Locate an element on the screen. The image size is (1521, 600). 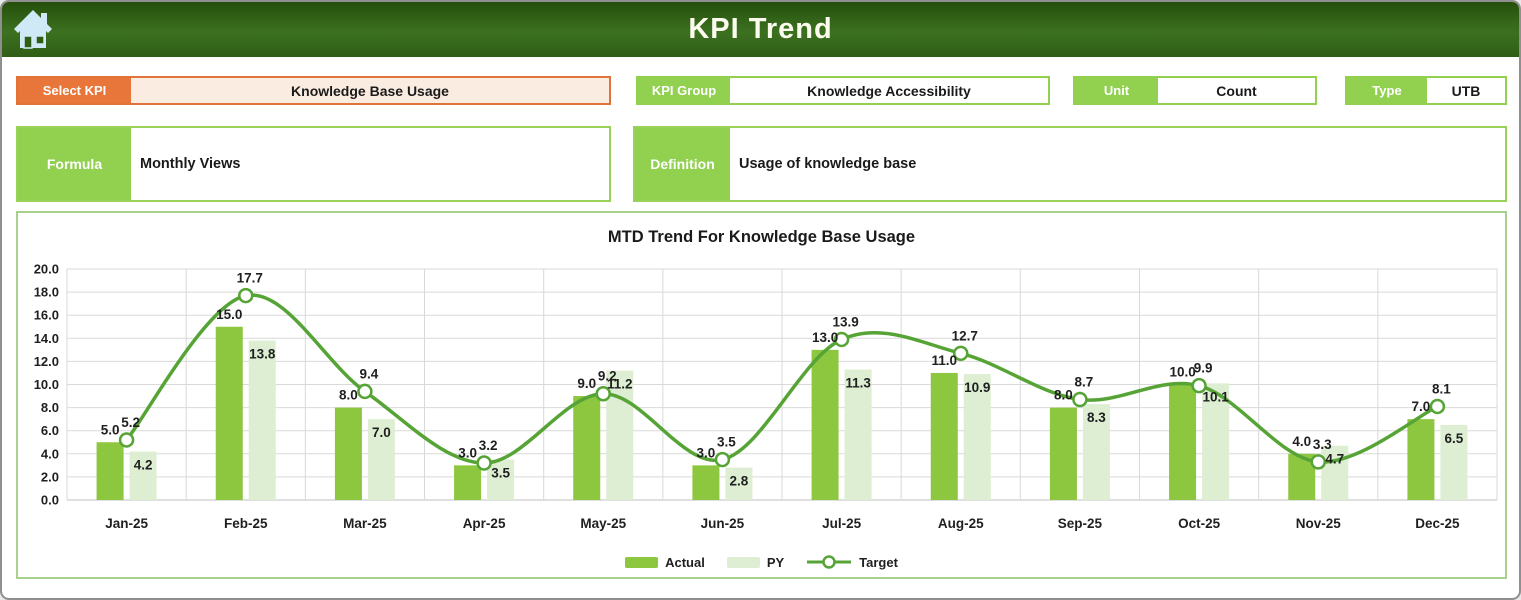
actual-data-label: 3.0 is located at coordinates (706, 452).